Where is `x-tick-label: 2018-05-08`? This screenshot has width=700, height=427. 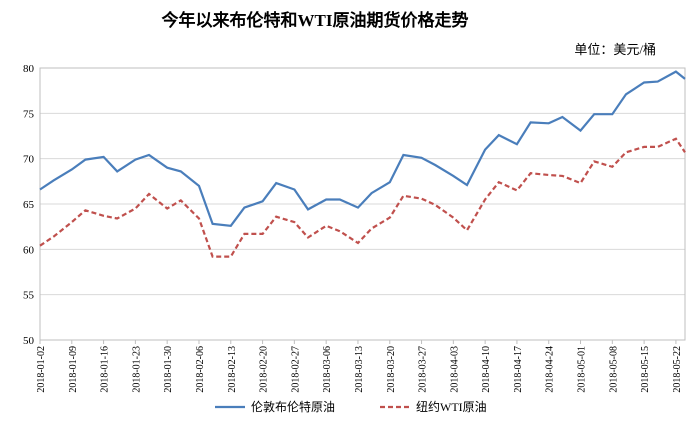 x-tick-label: 2018-05-08 is located at coordinates (613, 369).